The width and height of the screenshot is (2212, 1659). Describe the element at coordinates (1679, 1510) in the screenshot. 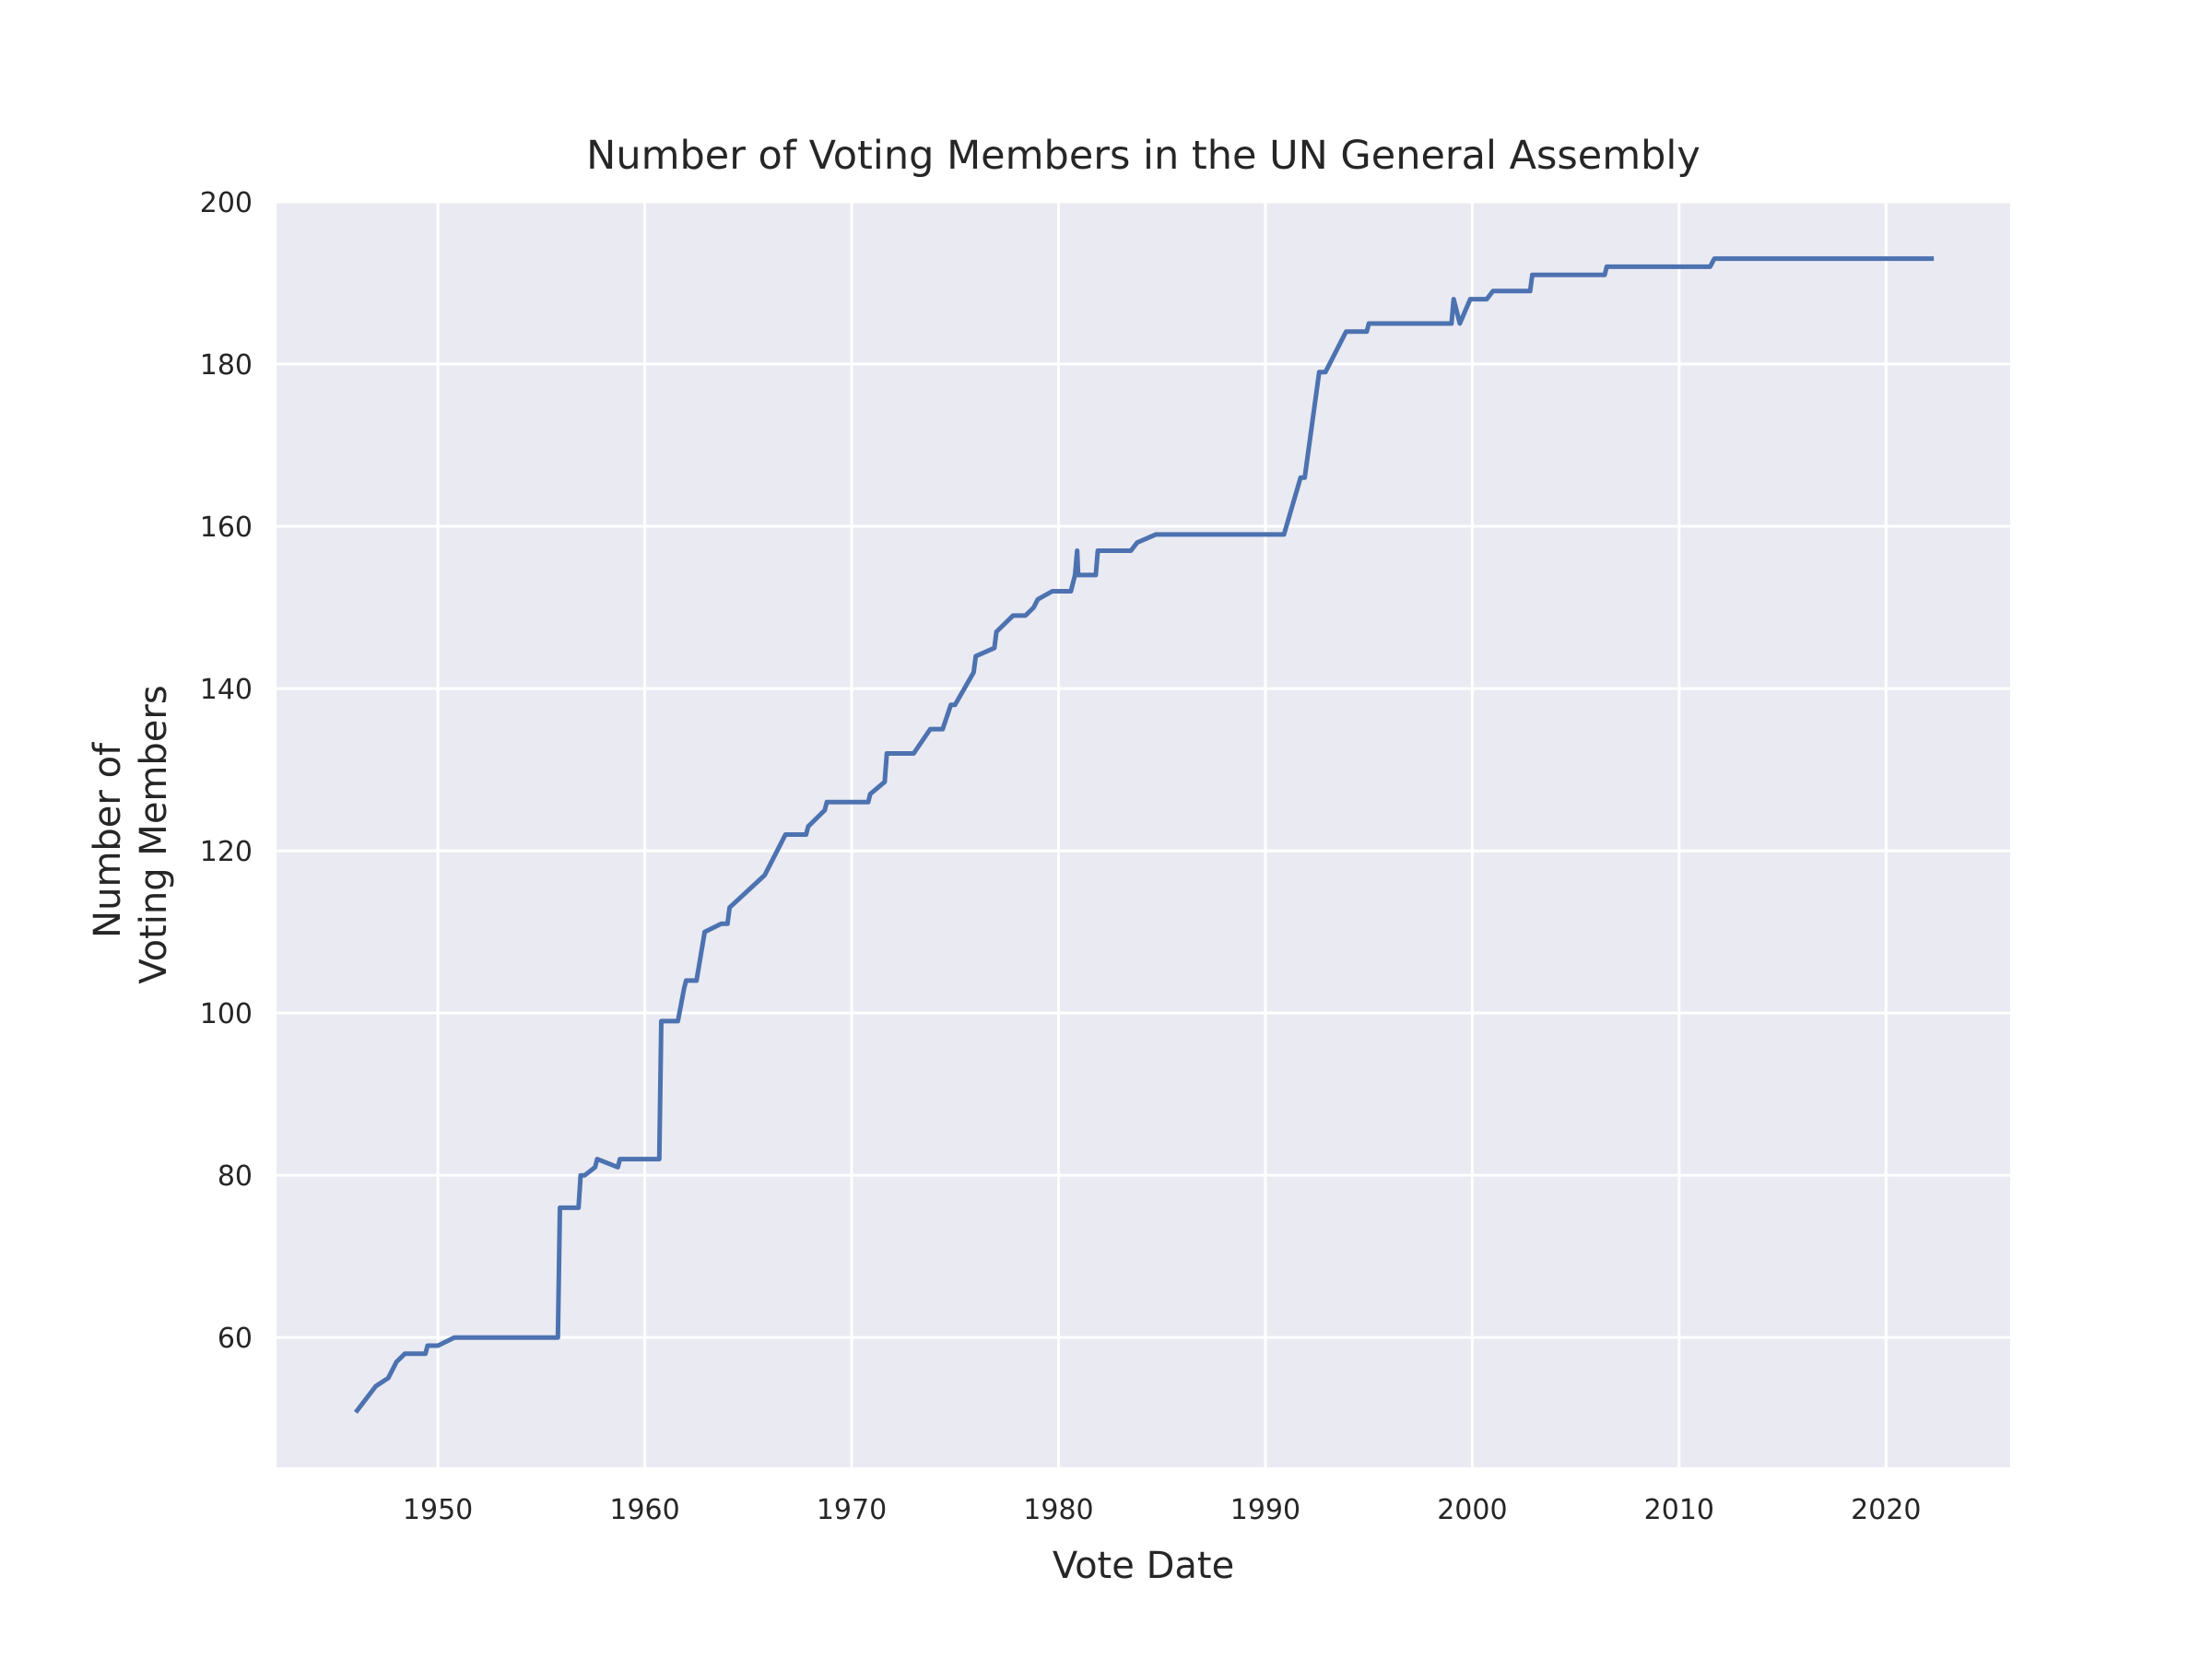

I see `x-tick-label: 2010` at that location.